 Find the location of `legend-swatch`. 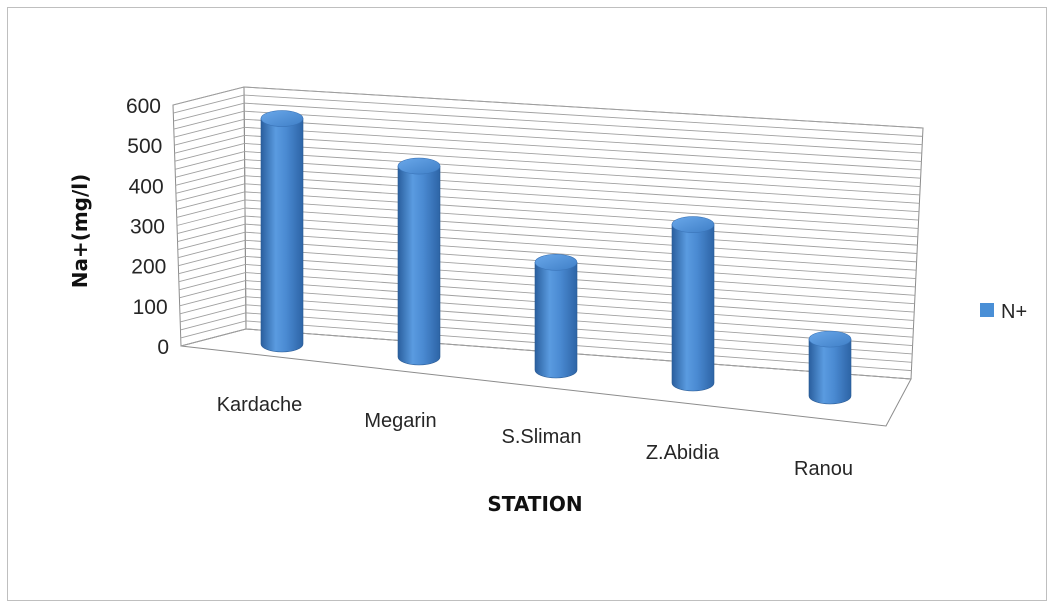

legend-swatch is located at coordinates (987, 310).